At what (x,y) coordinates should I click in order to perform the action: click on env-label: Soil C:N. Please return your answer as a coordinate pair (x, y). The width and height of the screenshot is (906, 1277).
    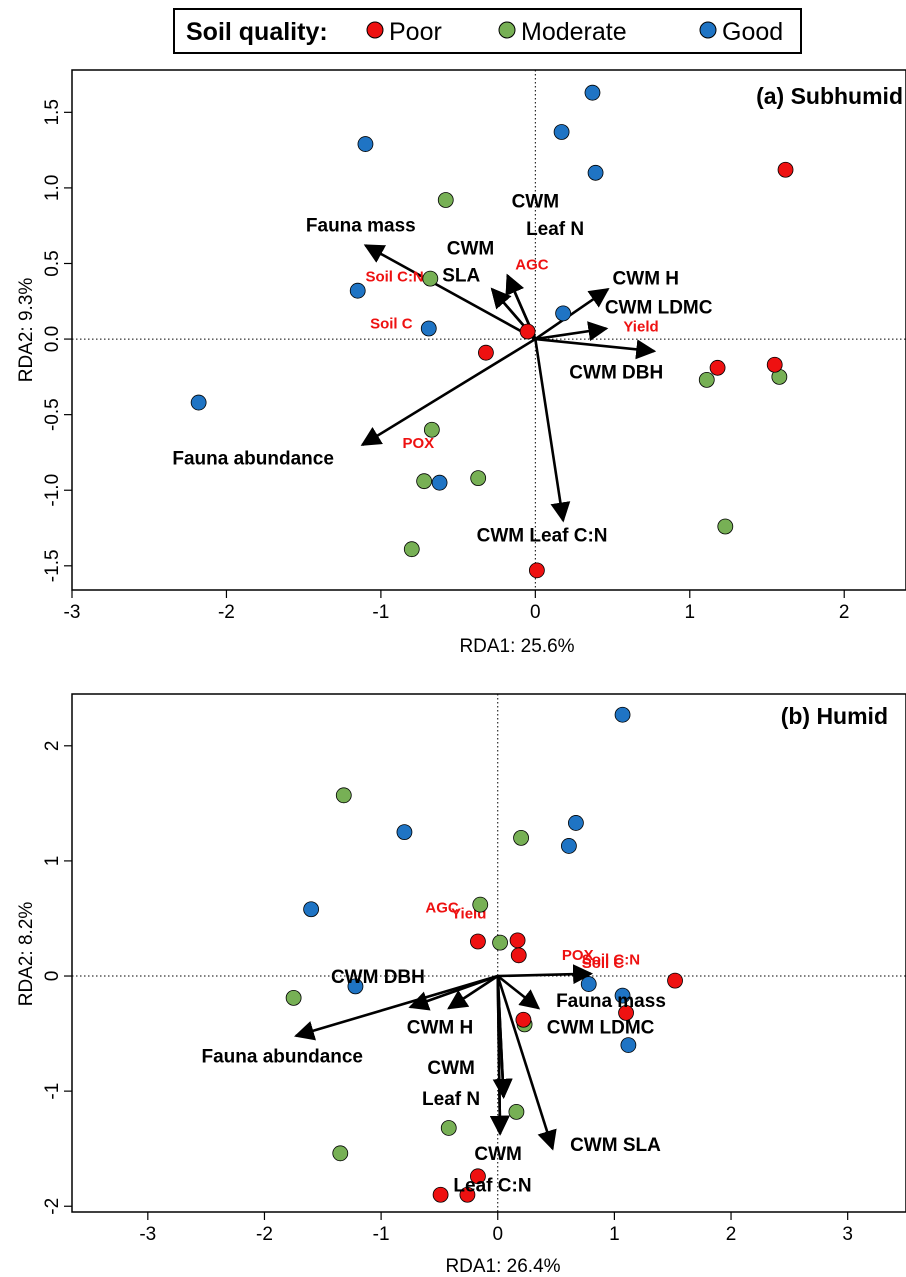
    Looking at the image, I should click on (611, 960).